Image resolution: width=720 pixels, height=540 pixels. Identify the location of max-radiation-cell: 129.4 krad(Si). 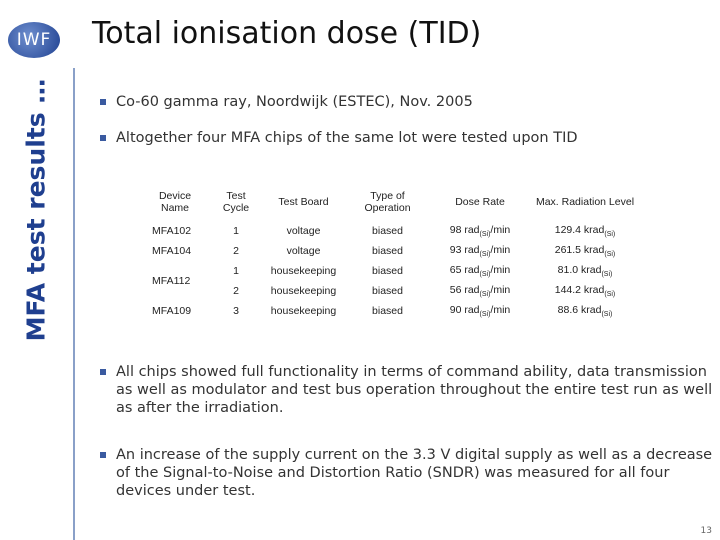
(585, 231).